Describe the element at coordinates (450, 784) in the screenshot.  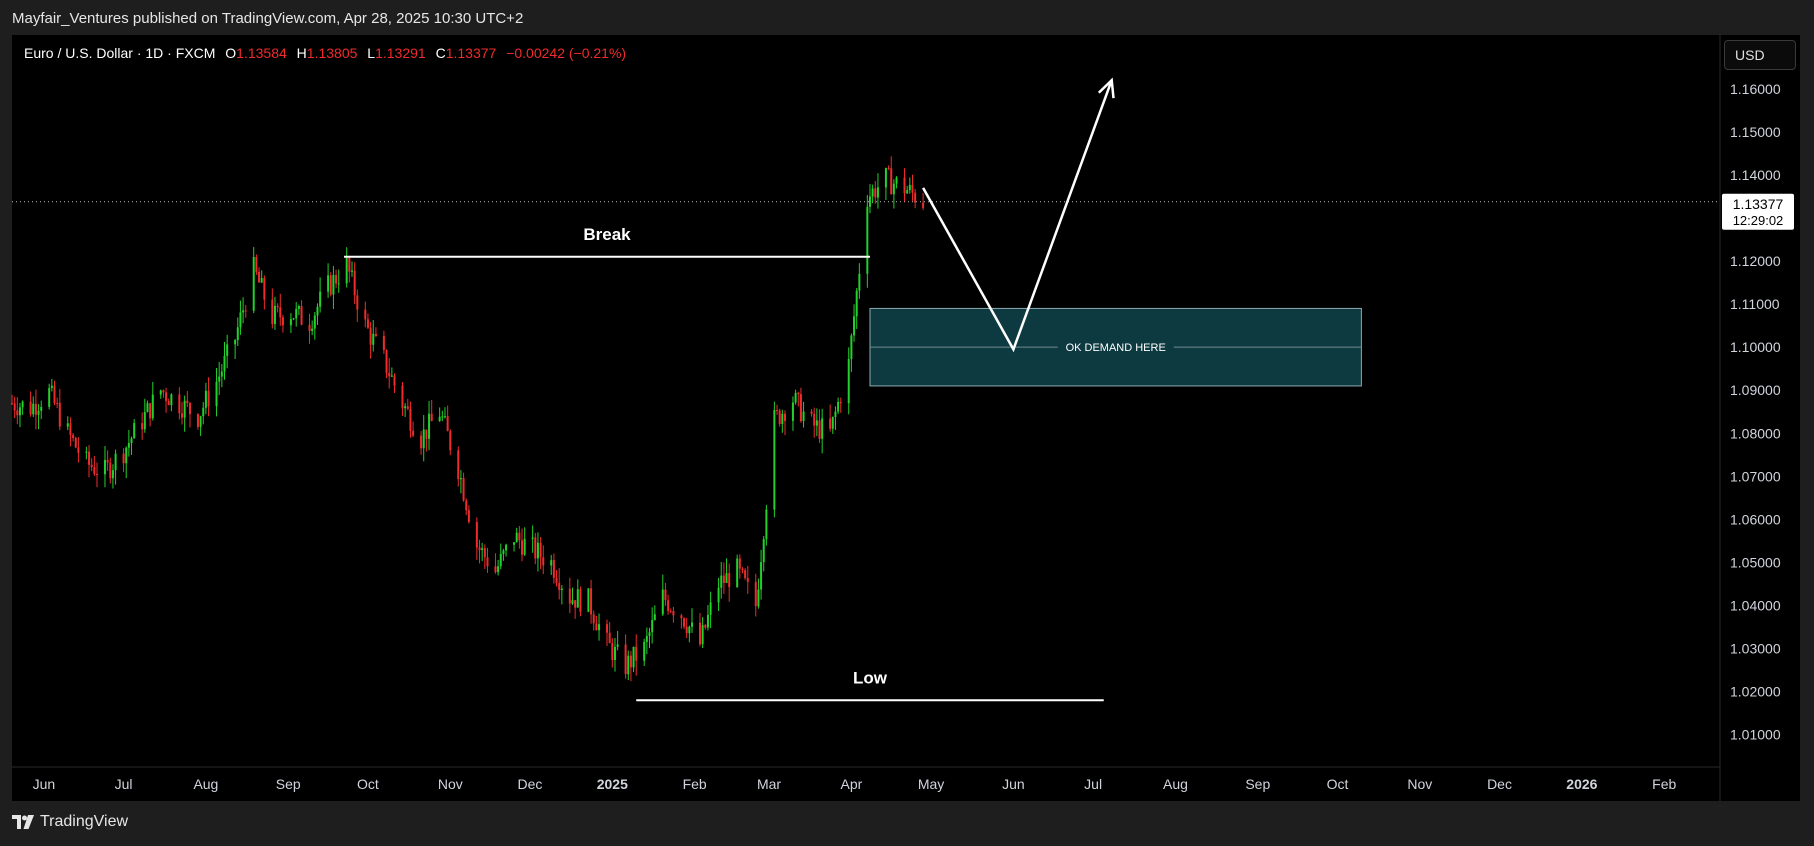
I see `x-tick-label: Nov` at that location.